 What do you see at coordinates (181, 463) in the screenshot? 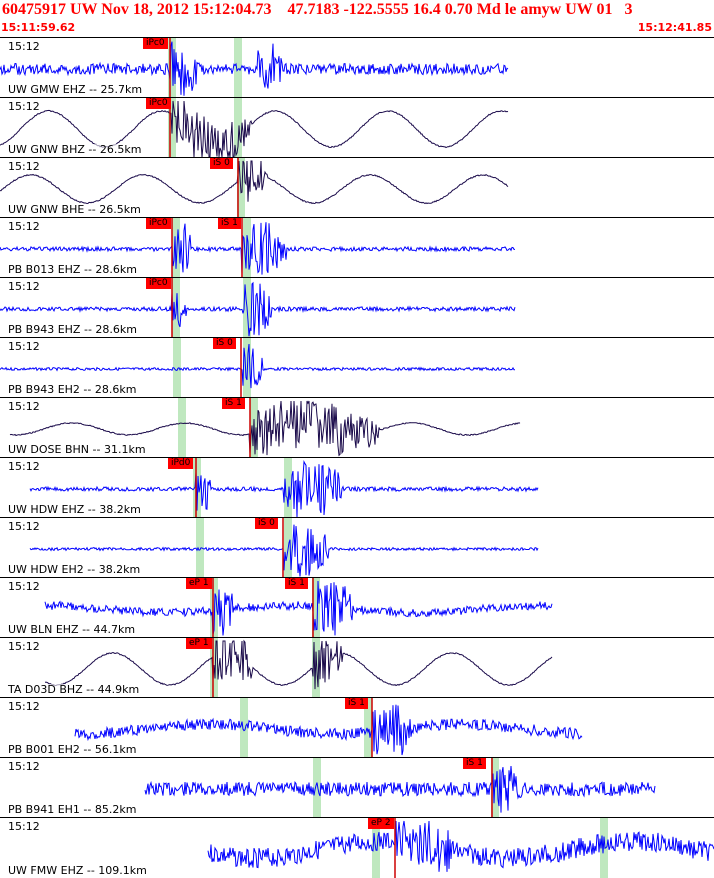
I see `pick-label: iPd0` at bounding box center [181, 463].